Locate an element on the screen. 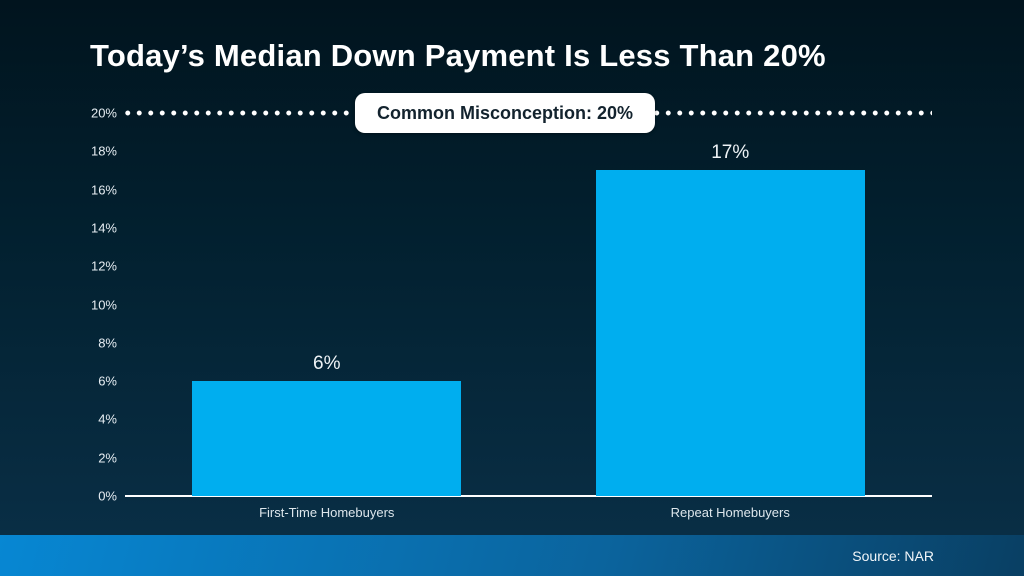 The width and height of the screenshot is (1024, 576). y-tick-label: 14% is located at coordinates (103, 228).